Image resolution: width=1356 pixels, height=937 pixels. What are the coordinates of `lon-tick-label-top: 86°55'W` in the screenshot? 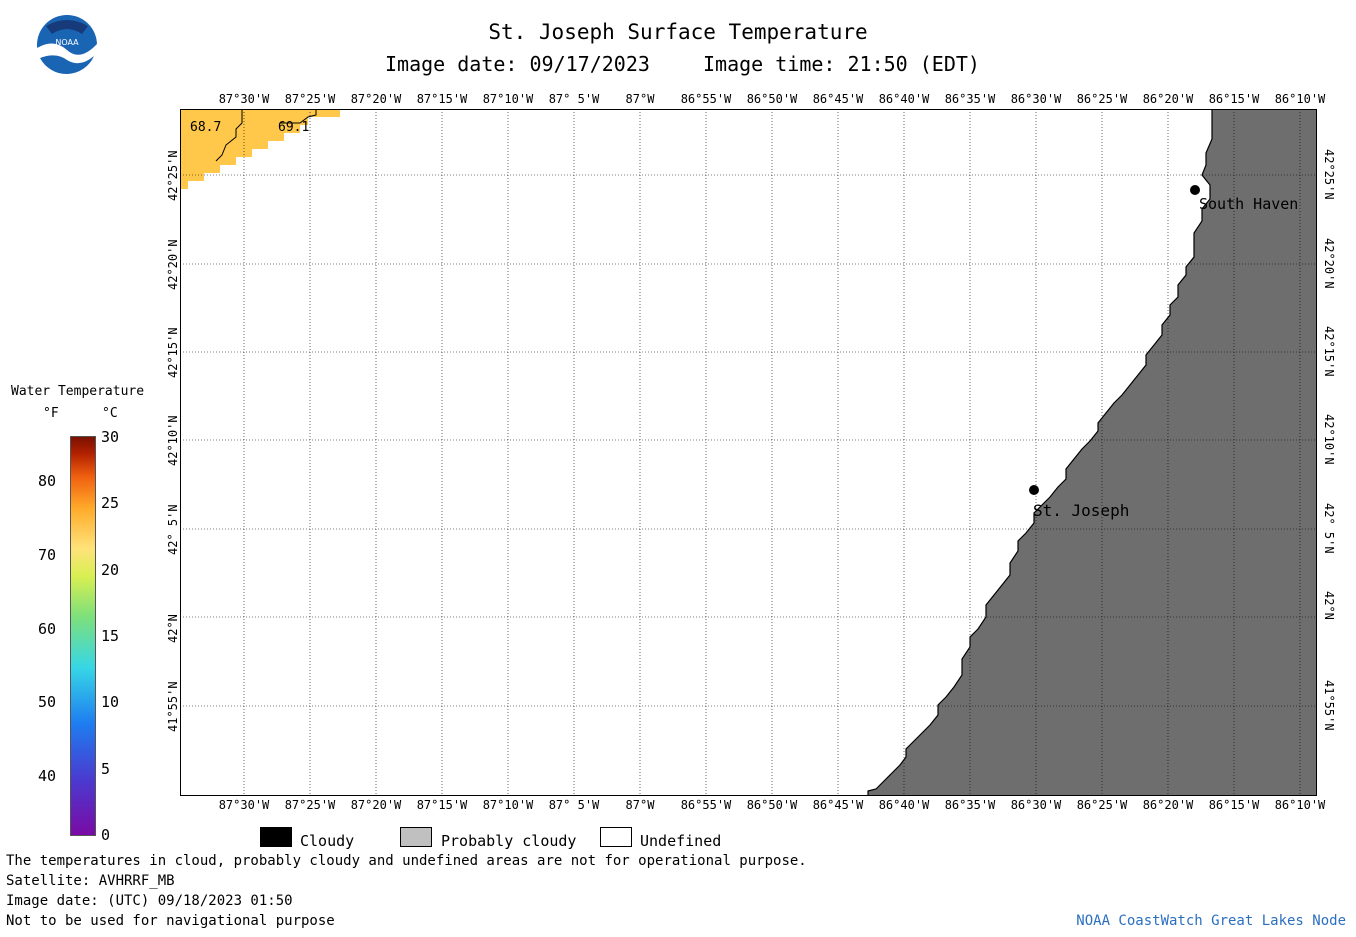 It's located at (706, 99).